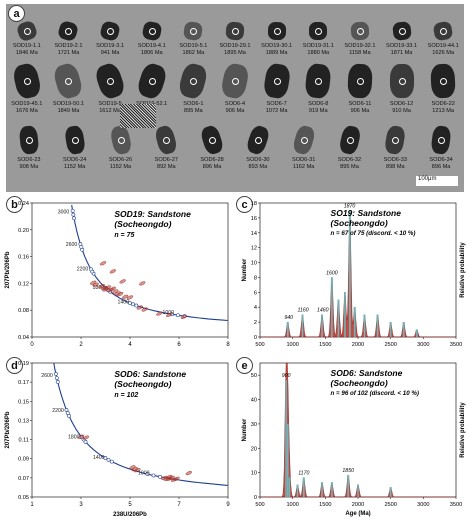  I want to click on grain-age: 895 Ma, so click(349, 166).